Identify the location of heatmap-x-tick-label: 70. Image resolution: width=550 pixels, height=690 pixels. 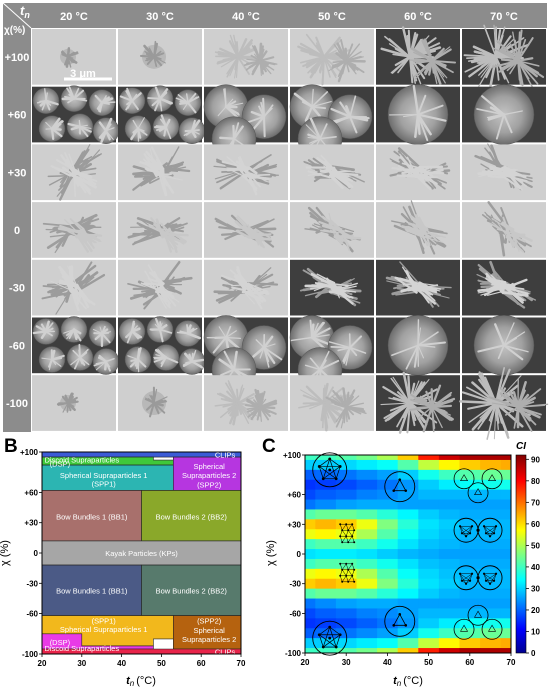
(511, 662).